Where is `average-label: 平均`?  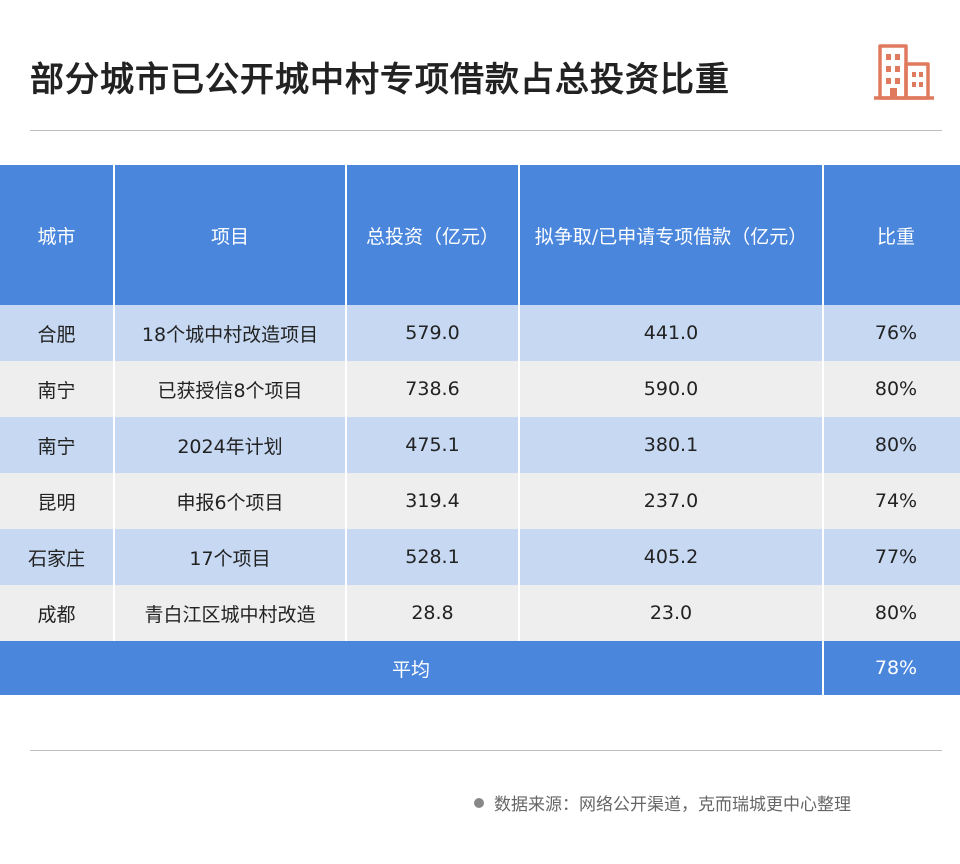
average-label: 平均 is located at coordinates (412, 668).